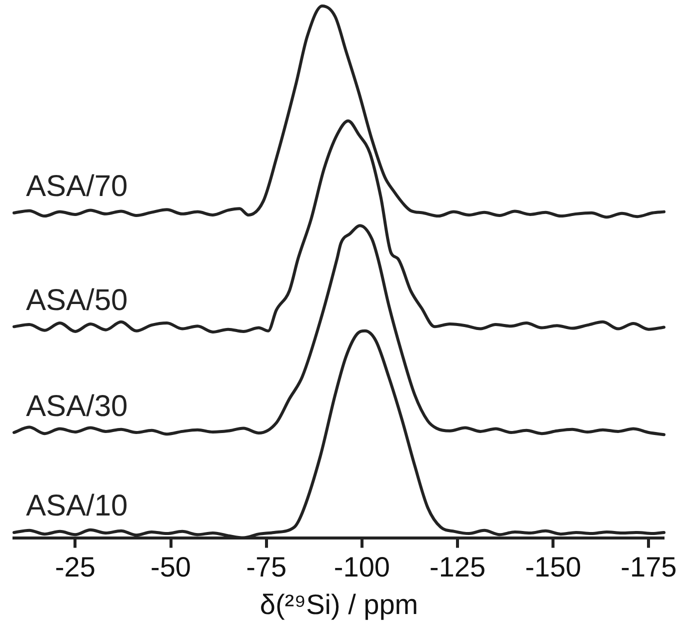  I want to click on x-tick-label: -100, so click(362, 566).